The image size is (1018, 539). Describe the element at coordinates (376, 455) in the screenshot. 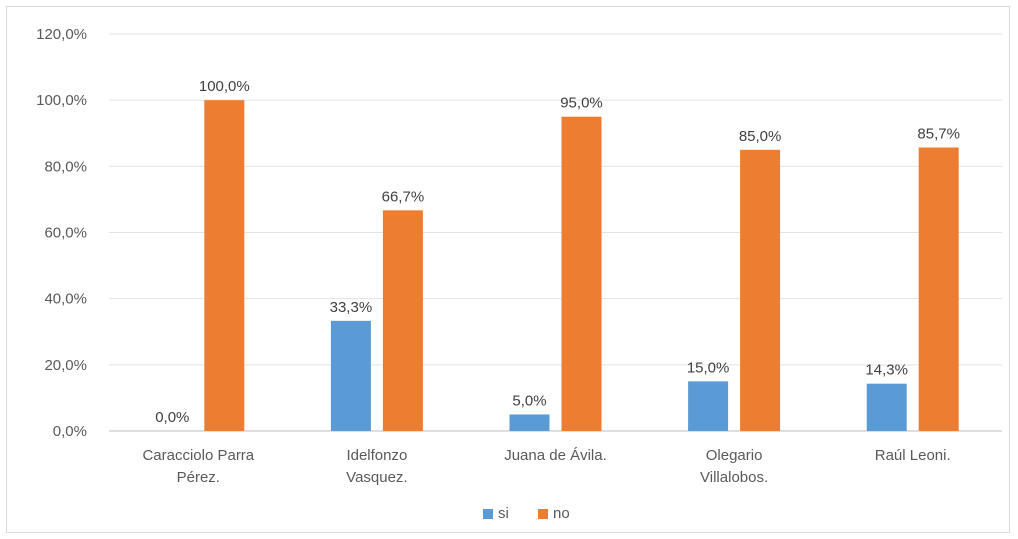

I see `x-category-label: Idelfonzo` at that location.